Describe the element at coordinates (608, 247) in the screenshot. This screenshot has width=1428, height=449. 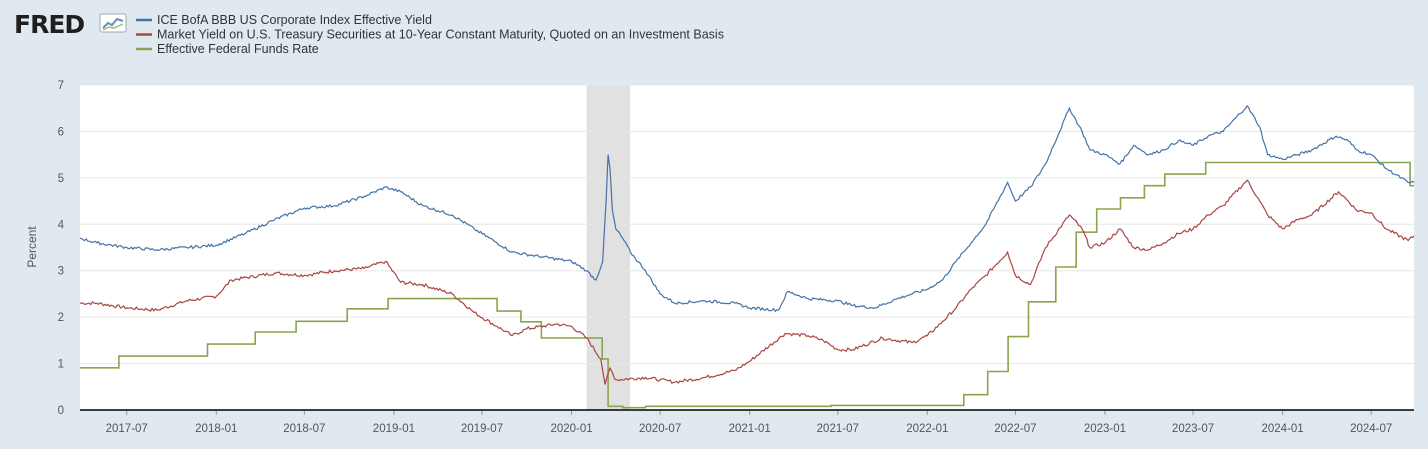
I see `recession-shading` at that location.